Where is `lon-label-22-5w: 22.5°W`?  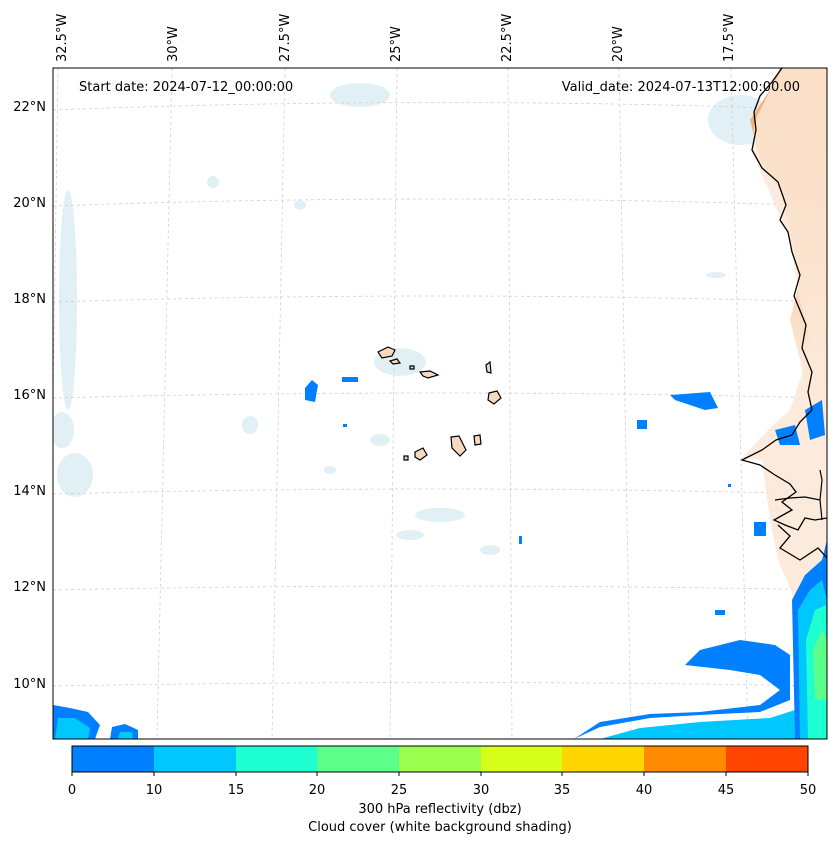 lon-label-22-5w: 22.5°W is located at coordinates (507, 38).